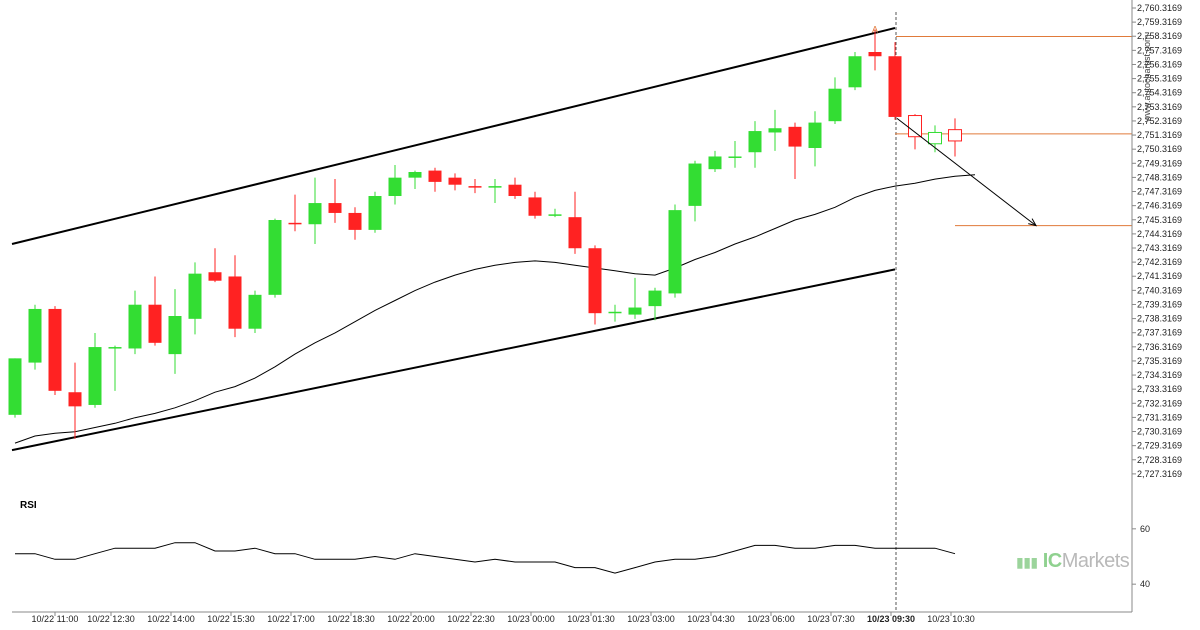 Image resolution: width=1200 pixels, height=630 pixels. I want to click on vertical-source-label: www.autochartist.com, so click(1147, 67).